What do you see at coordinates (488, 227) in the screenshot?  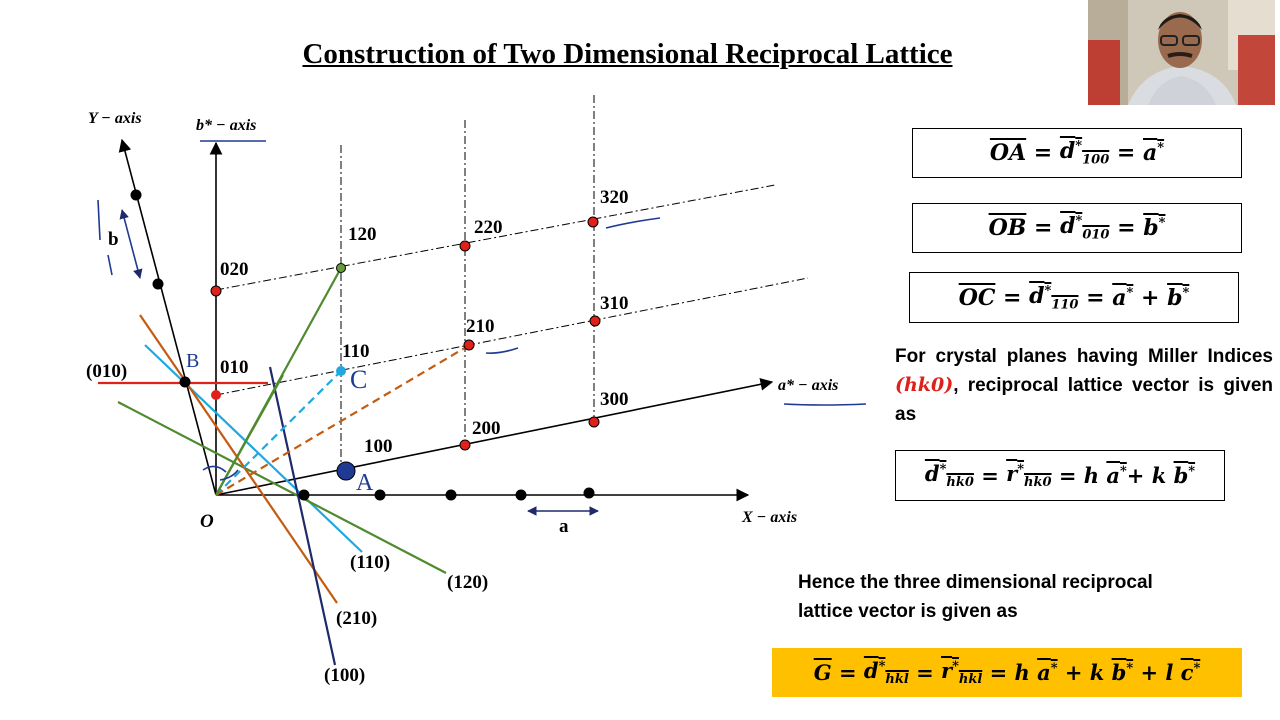 I see `label-220: 220` at bounding box center [488, 227].